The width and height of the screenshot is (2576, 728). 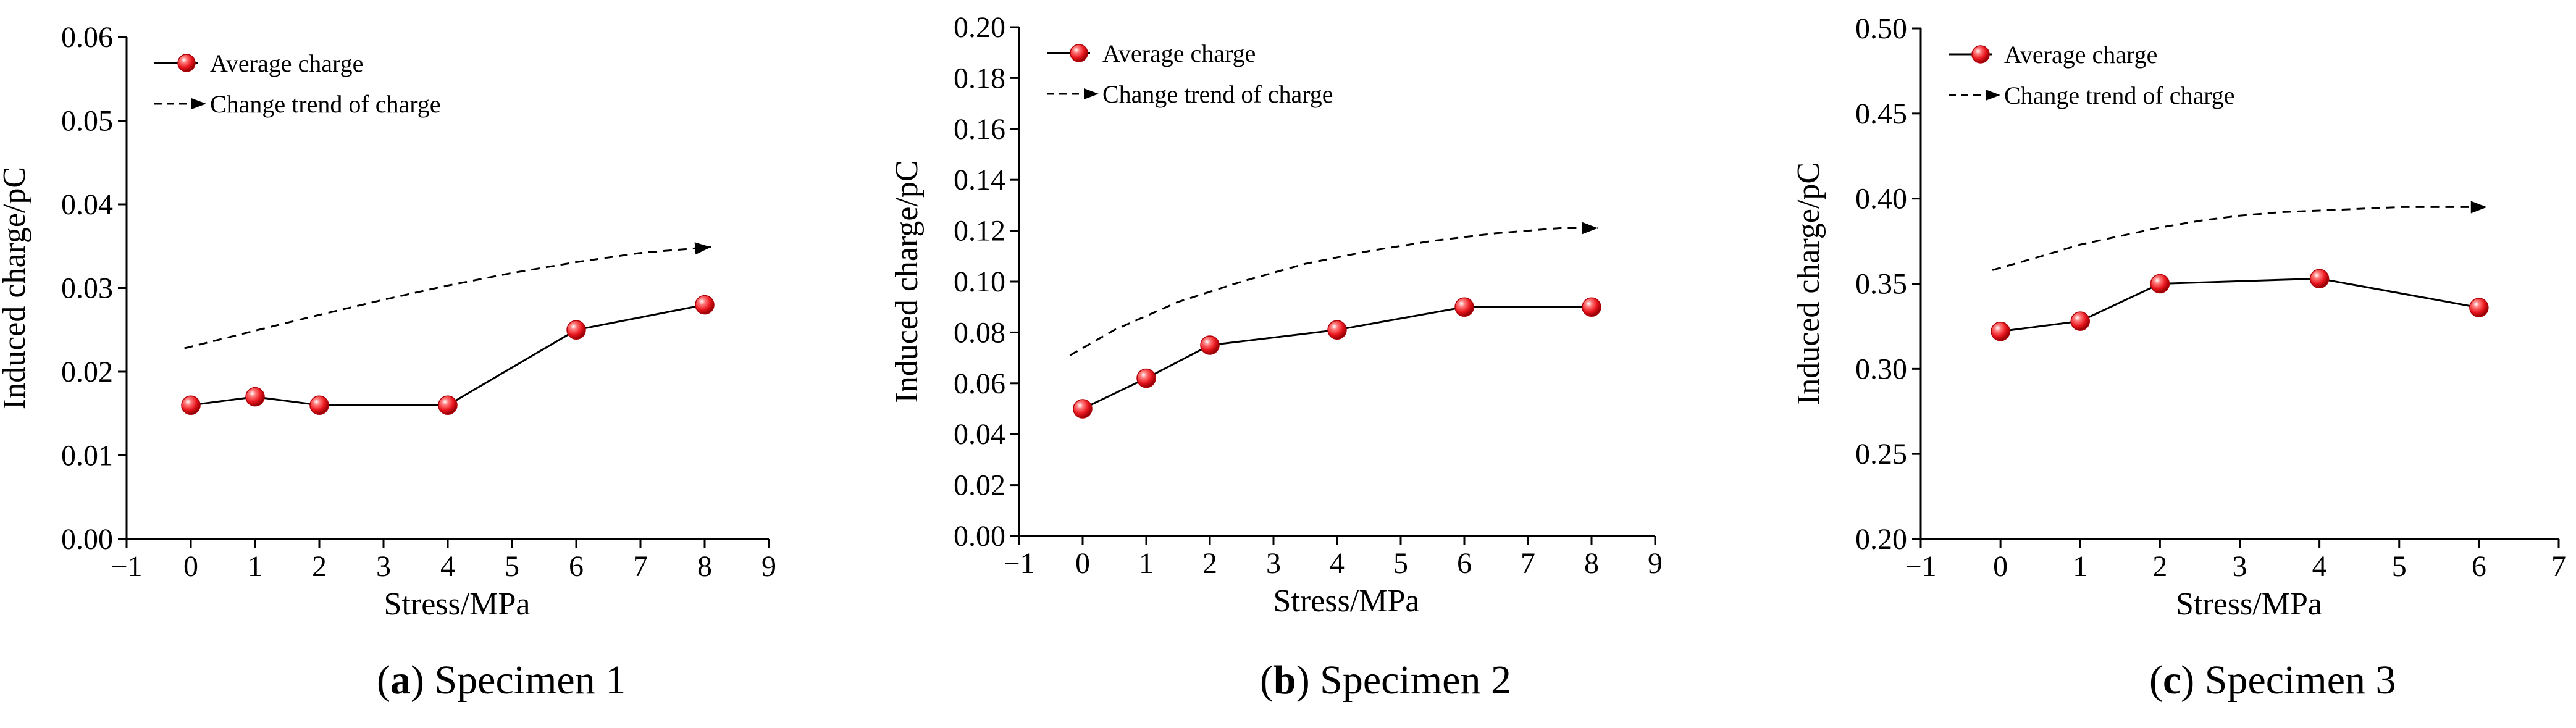 I want to click on y-tick-label: 0.45, so click(x=1881, y=114).